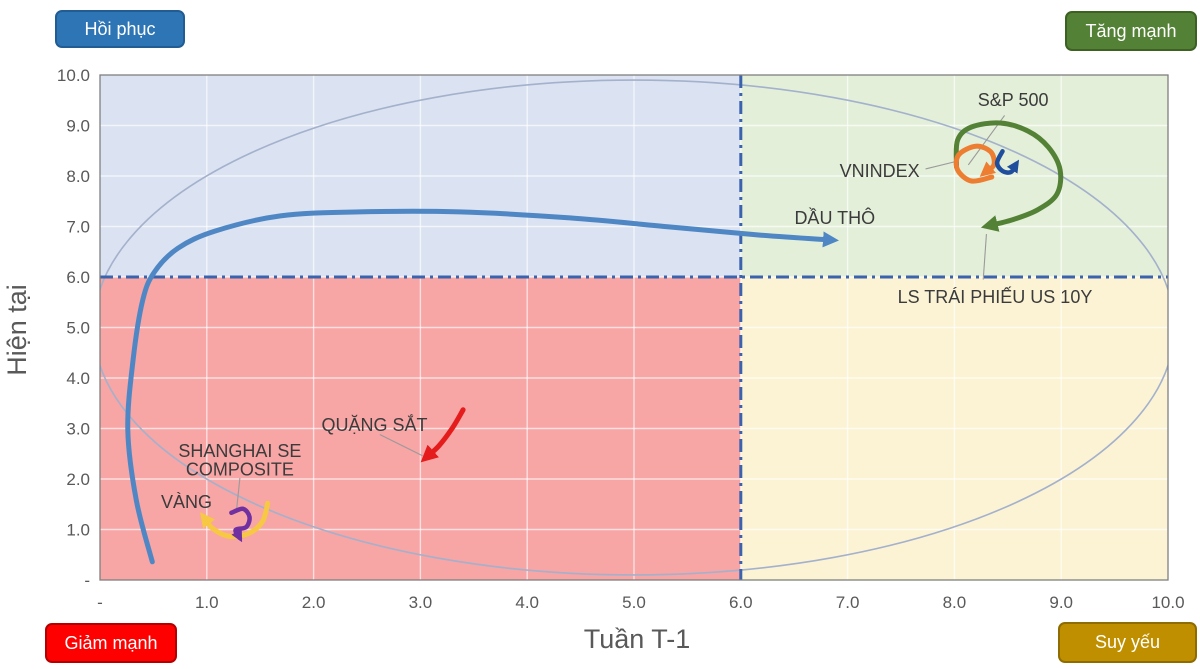 This screenshot has height=669, width=1200. I want to click on x-tick-label: 7.0, so click(848, 602).